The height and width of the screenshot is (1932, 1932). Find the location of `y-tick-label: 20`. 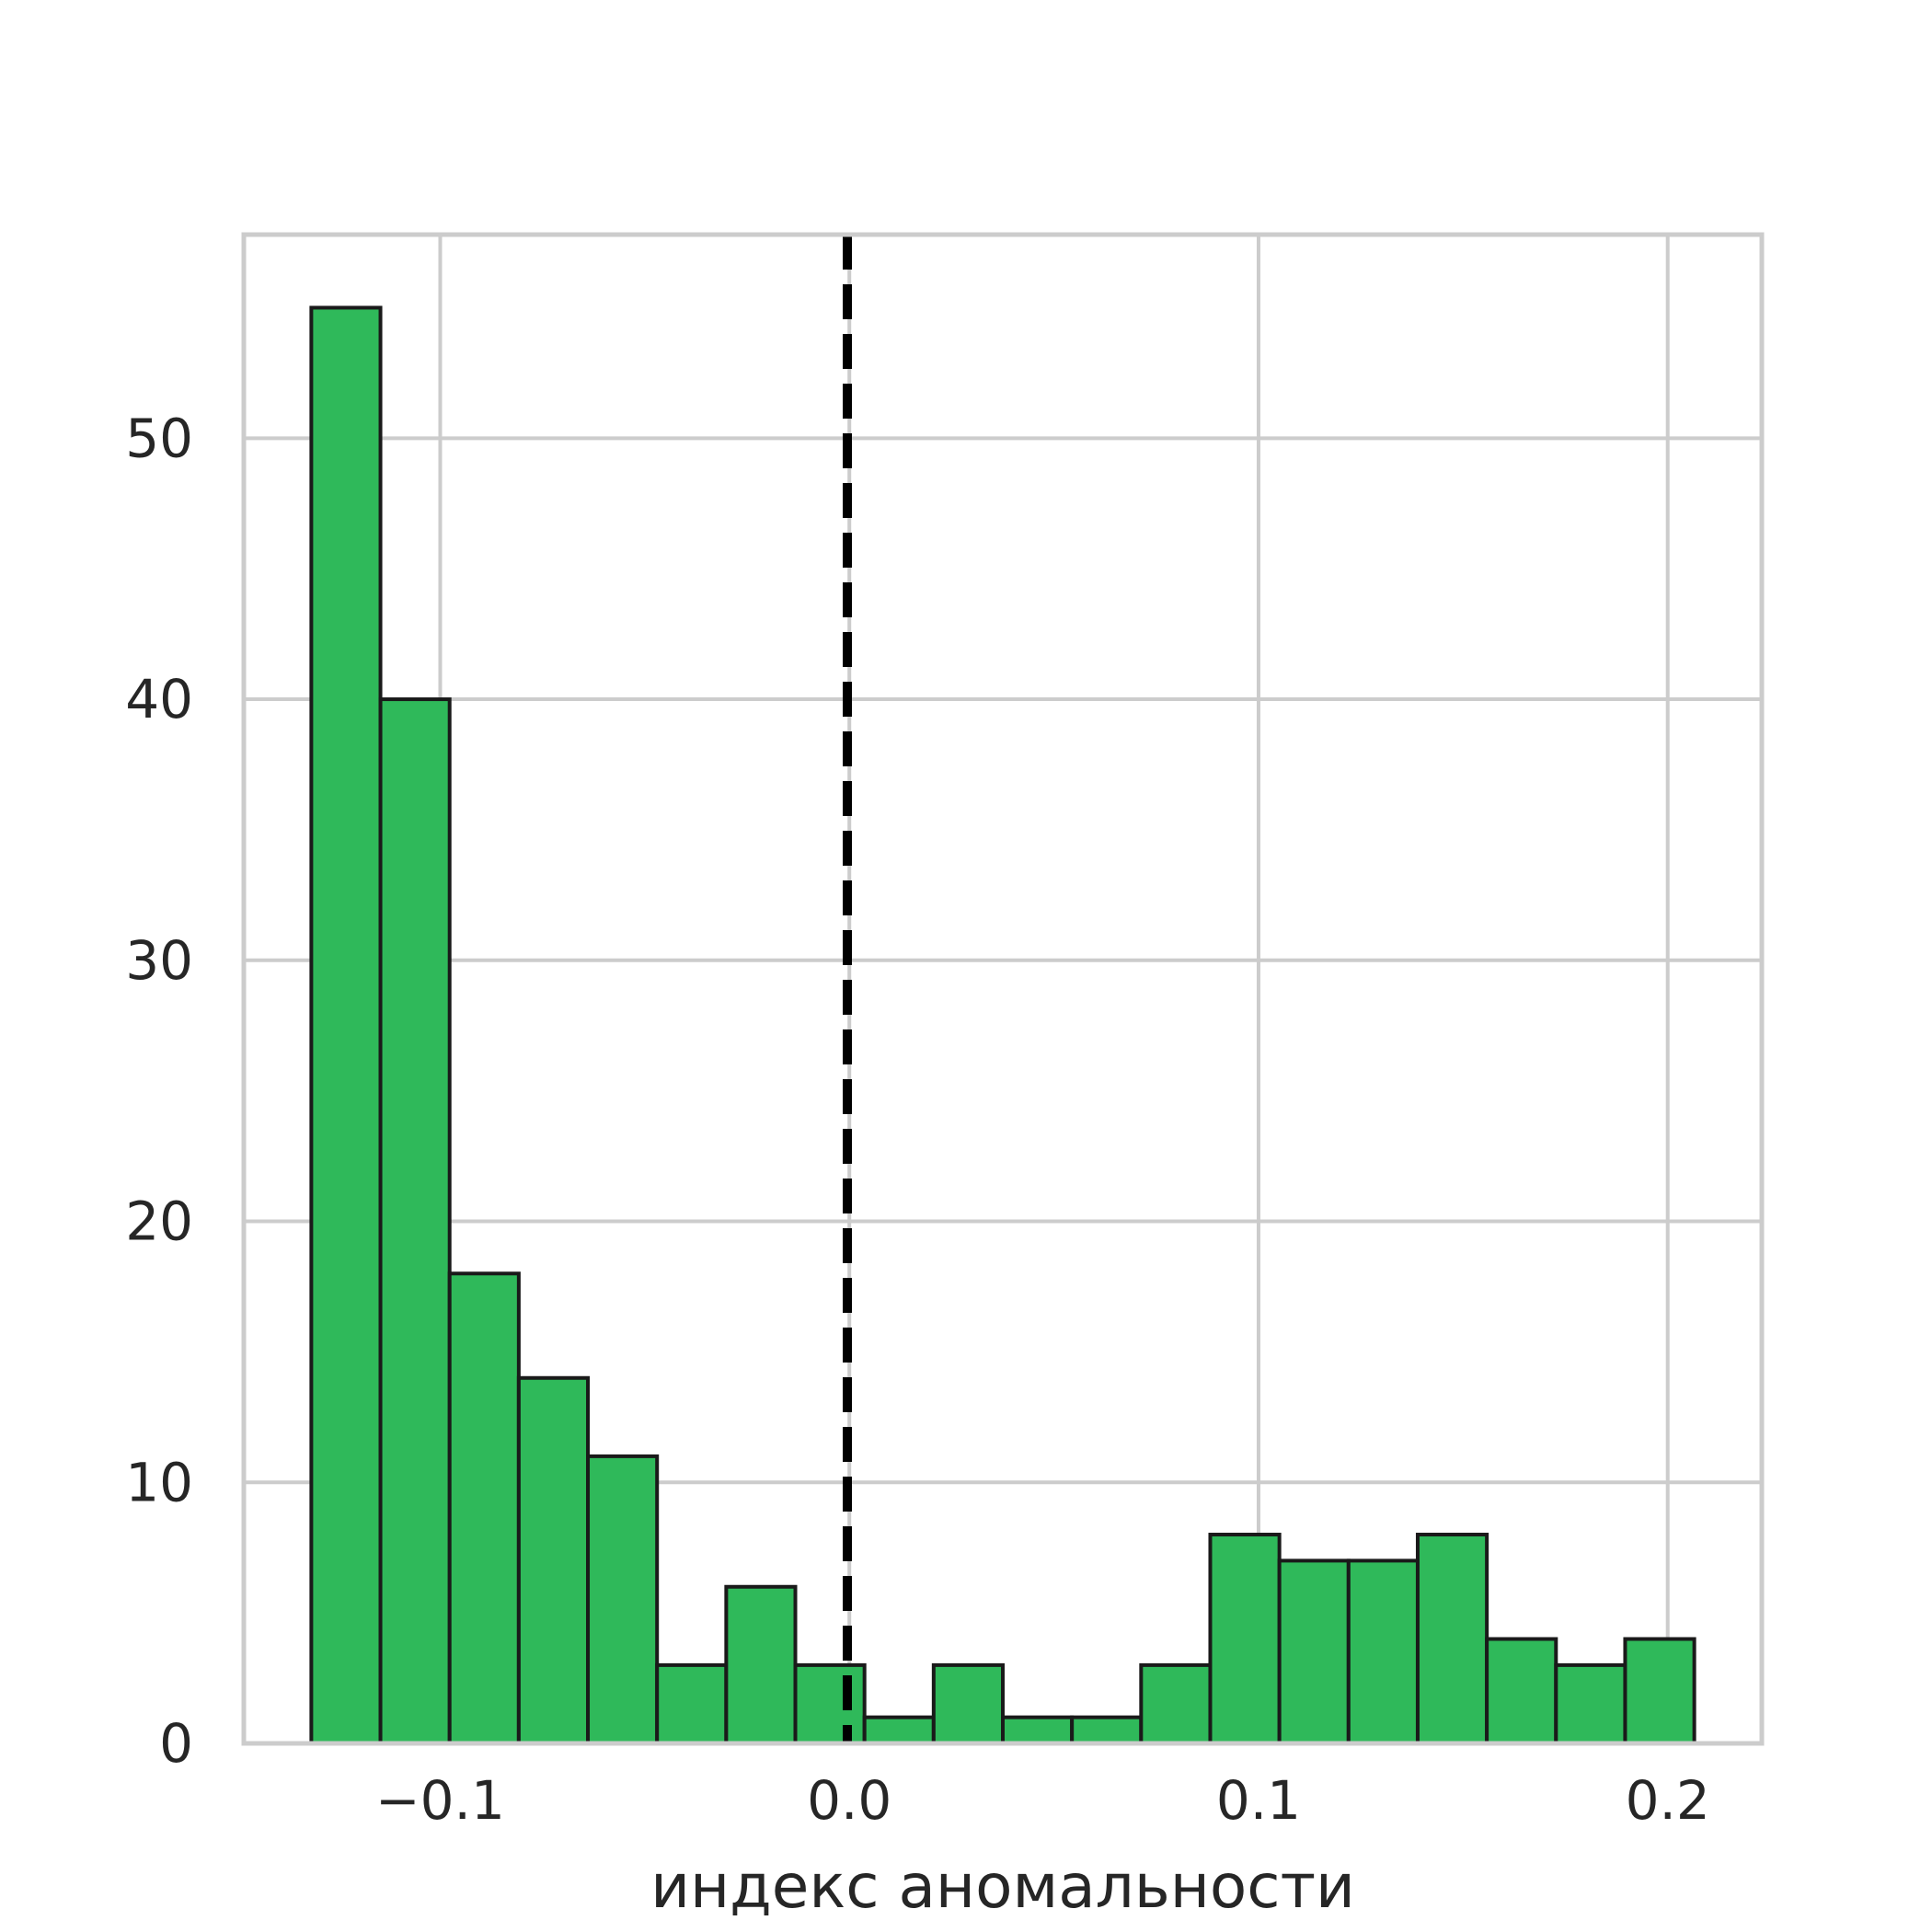

y-tick-label: 20 is located at coordinates (159, 1221).